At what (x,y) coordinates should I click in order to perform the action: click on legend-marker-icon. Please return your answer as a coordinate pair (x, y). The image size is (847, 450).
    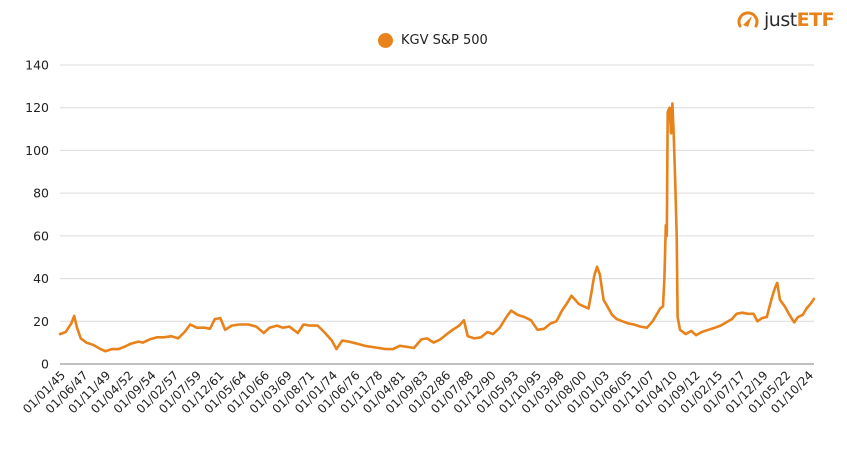
    Looking at the image, I should click on (385, 40).